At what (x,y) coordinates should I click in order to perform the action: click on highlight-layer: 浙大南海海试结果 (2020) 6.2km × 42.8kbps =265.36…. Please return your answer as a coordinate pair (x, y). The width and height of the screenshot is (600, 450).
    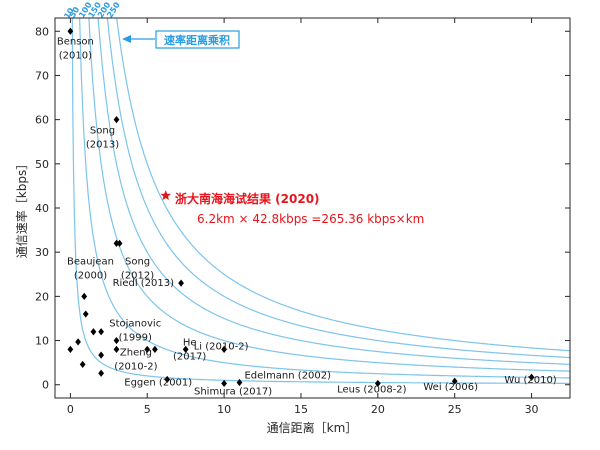
    Looking at the image, I should click on (292, 208).